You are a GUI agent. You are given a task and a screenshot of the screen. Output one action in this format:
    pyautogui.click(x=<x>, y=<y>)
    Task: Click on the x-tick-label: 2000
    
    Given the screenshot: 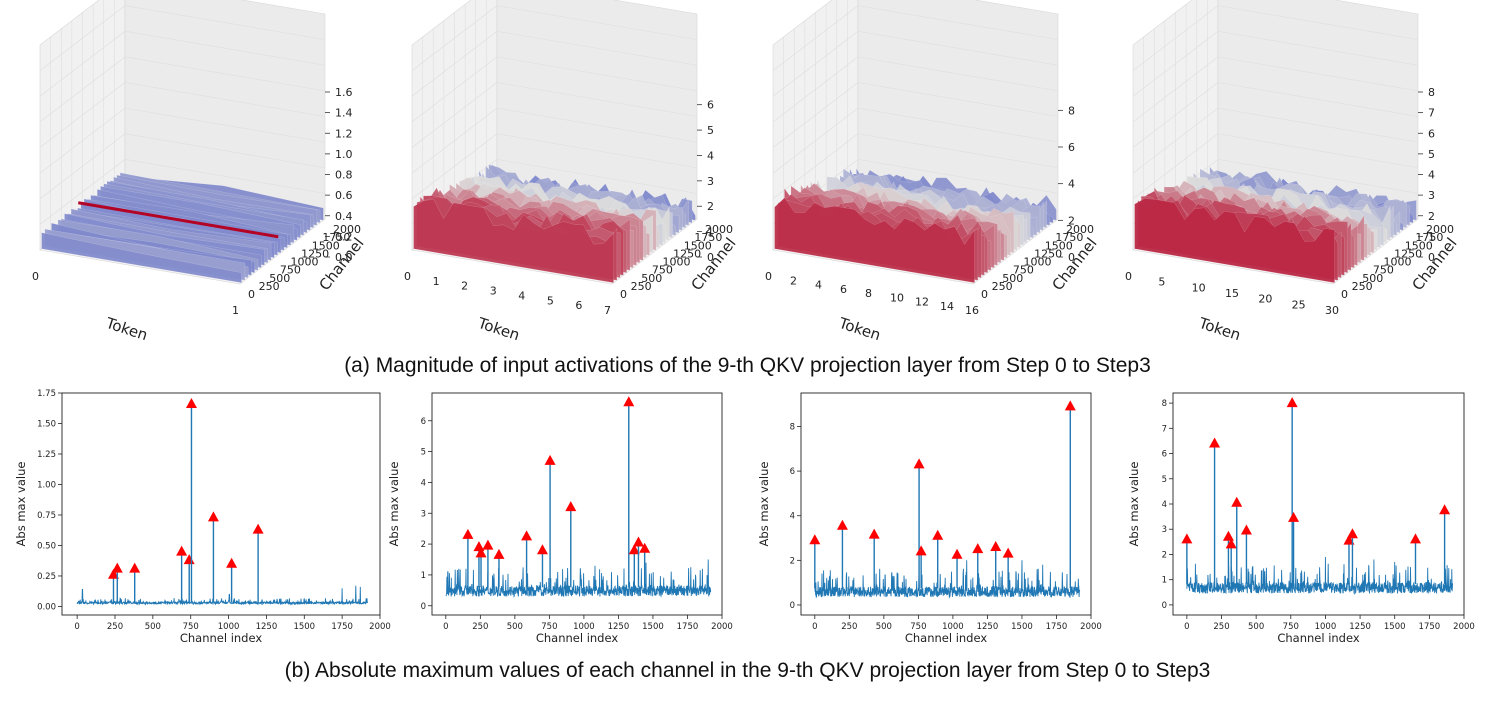 What is the action you would take?
    pyautogui.click(x=380, y=627)
    